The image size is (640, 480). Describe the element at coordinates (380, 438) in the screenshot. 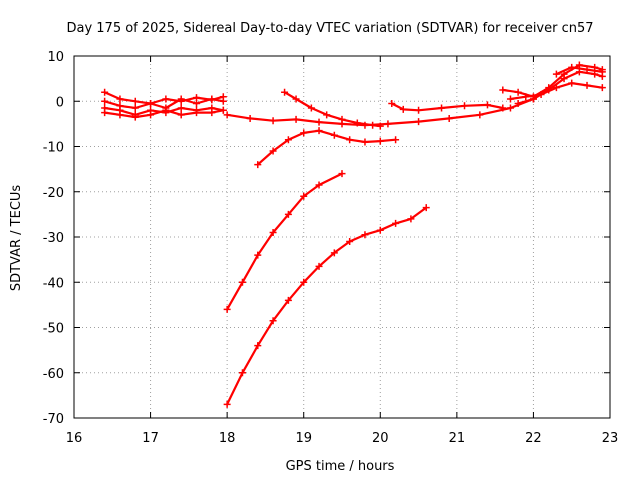

I see `x-tick-label: 20` at that location.